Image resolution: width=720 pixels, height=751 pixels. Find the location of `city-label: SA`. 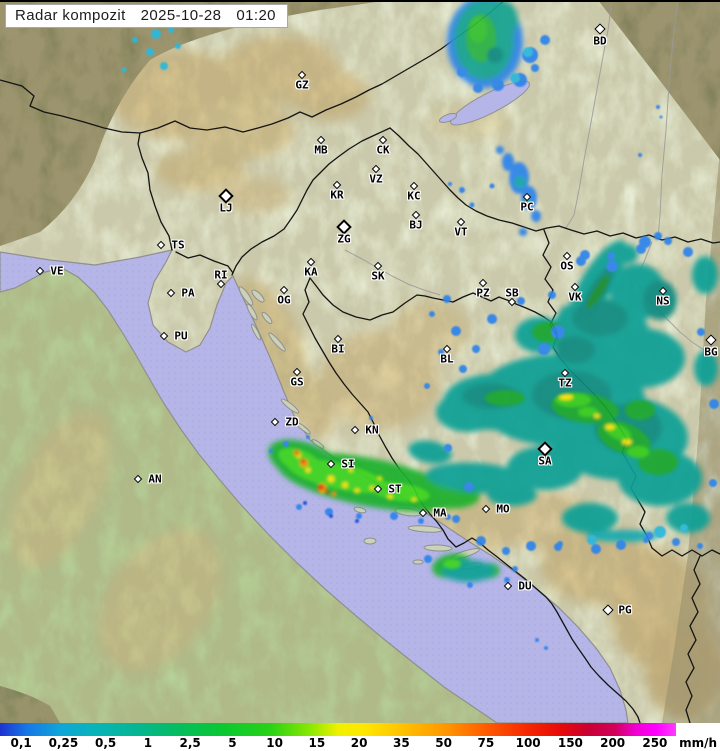

city-label: SA is located at coordinates (545, 461).